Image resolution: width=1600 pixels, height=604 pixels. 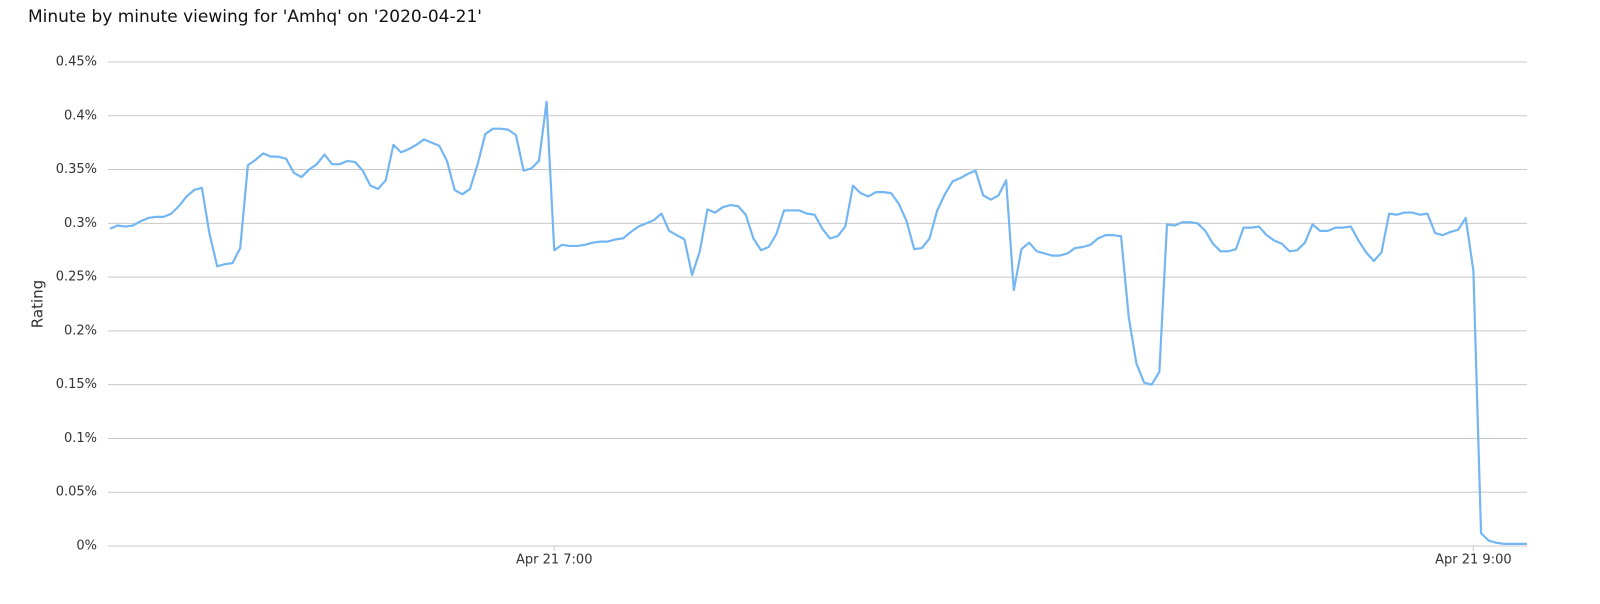 What do you see at coordinates (80, 223) in the screenshot?
I see `y-tick-label: 0.3%` at bounding box center [80, 223].